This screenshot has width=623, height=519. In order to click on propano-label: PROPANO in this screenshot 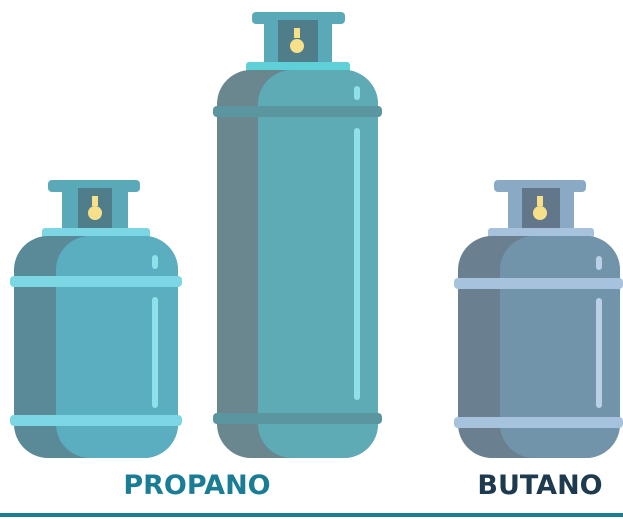, I will do `click(196, 485)`.